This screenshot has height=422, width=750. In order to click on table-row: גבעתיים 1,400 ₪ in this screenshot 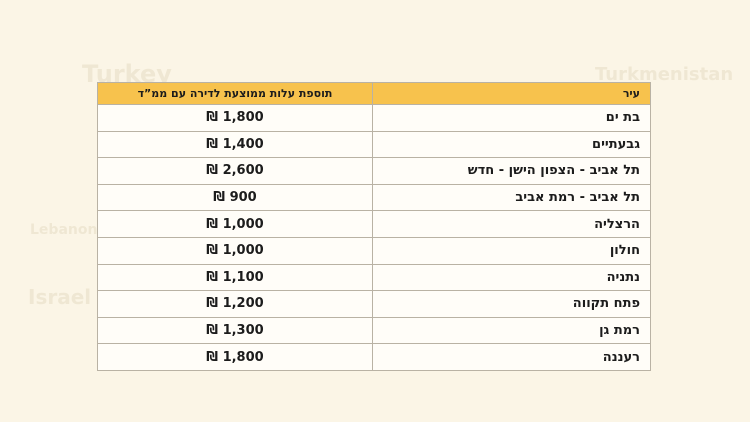, I will do `click(374, 144)`.